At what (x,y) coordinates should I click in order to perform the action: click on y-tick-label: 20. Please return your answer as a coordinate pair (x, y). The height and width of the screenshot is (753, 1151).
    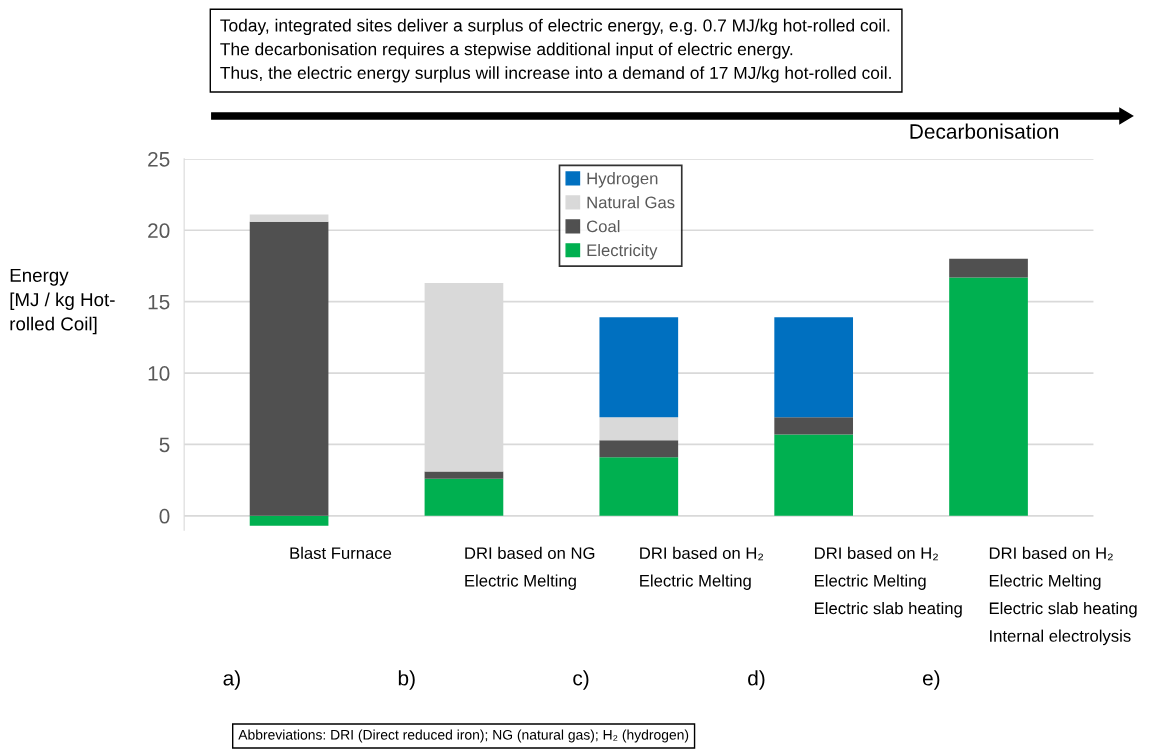
    Looking at the image, I should click on (159, 231).